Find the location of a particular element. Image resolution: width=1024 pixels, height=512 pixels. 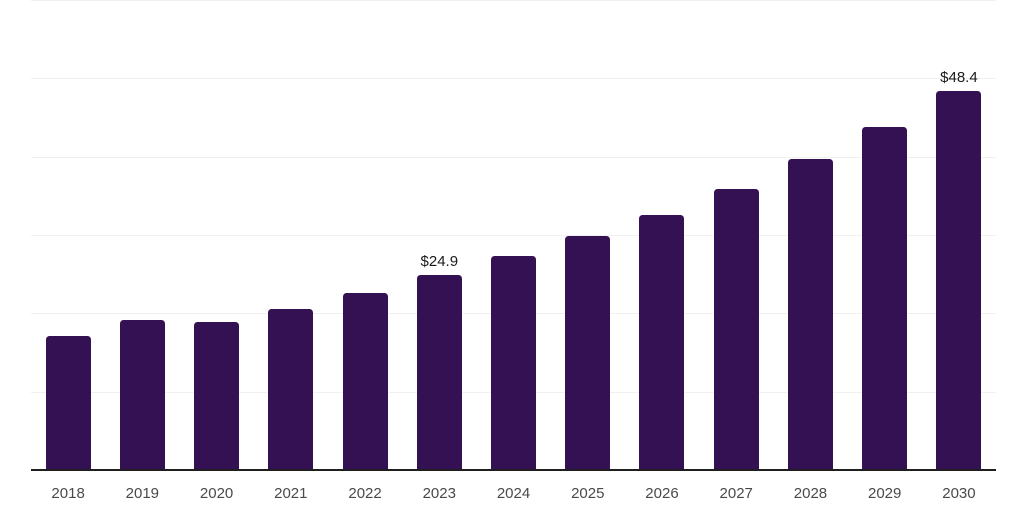

bar-2027 is located at coordinates (736, 329).